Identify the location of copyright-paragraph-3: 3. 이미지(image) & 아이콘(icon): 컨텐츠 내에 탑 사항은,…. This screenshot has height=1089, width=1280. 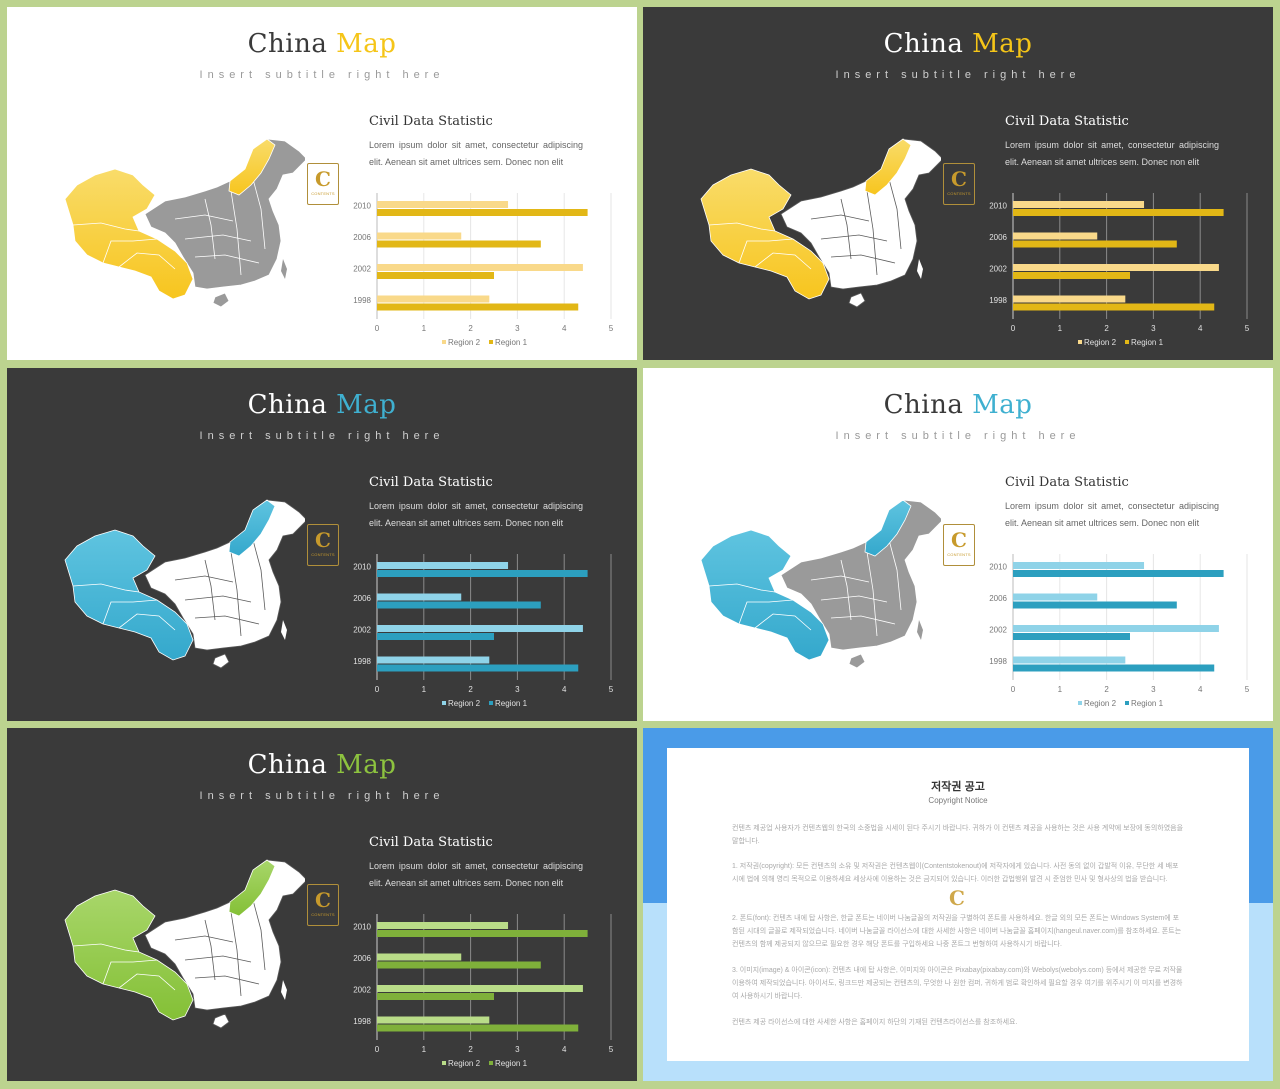
(957, 983).